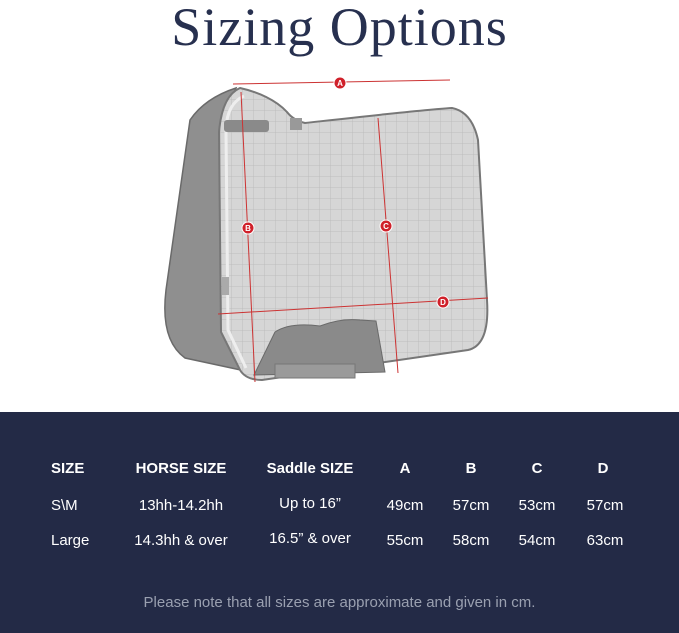 The height and width of the screenshot is (633, 679). What do you see at coordinates (537, 505) in the screenshot?
I see `row-sm-c: 53cm` at bounding box center [537, 505].